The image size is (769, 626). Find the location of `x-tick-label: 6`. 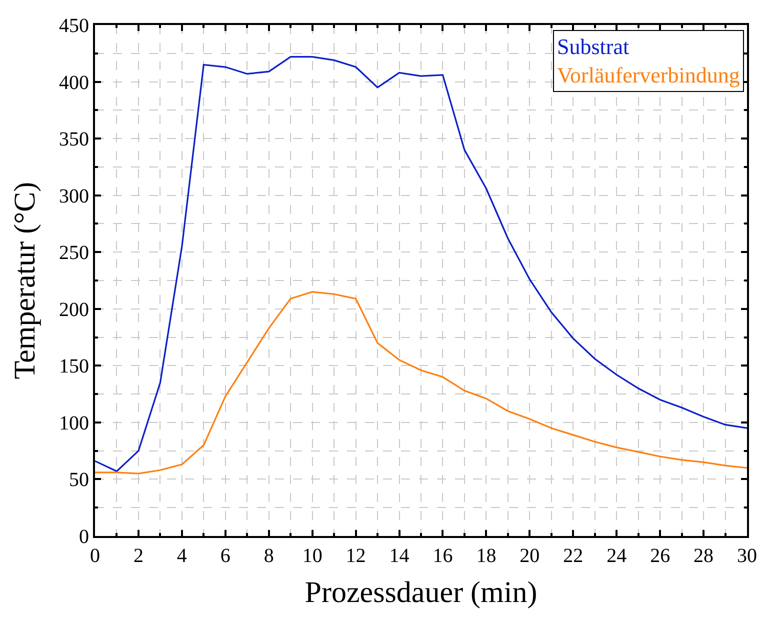

x-tick-label: 6 is located at coordinates (225, 556).